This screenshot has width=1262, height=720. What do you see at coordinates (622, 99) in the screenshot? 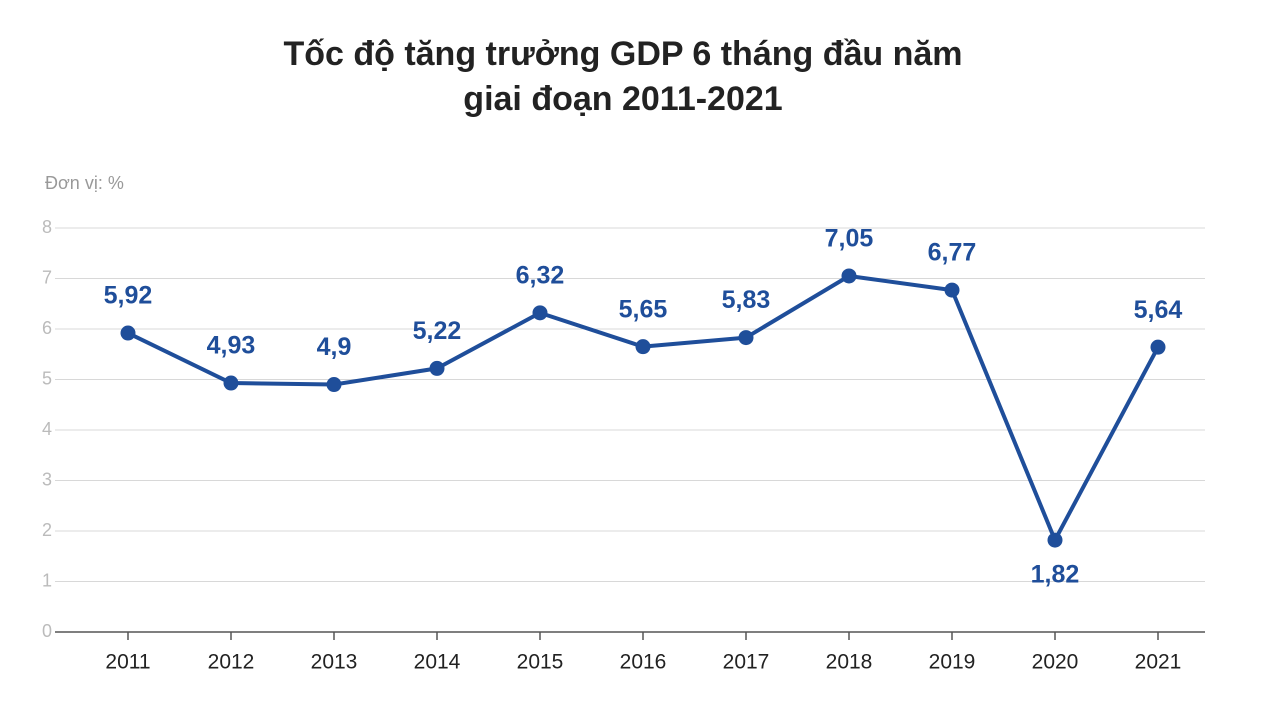
I see `chart-title: giai đoạn 2011-2021` at bounding box center [622, 99].